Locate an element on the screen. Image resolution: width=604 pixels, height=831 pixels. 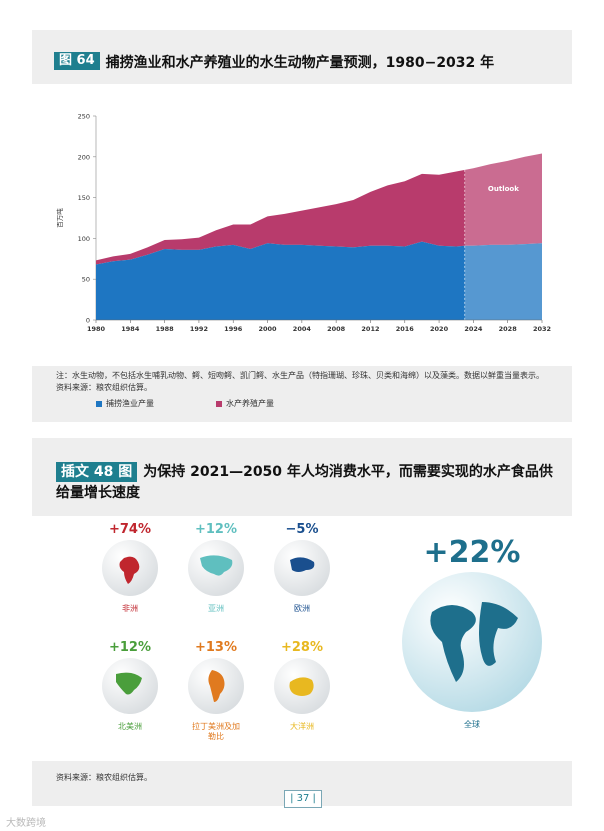
legend-capture: 捕捞渔业产量 is located at coordinates (125, 403).